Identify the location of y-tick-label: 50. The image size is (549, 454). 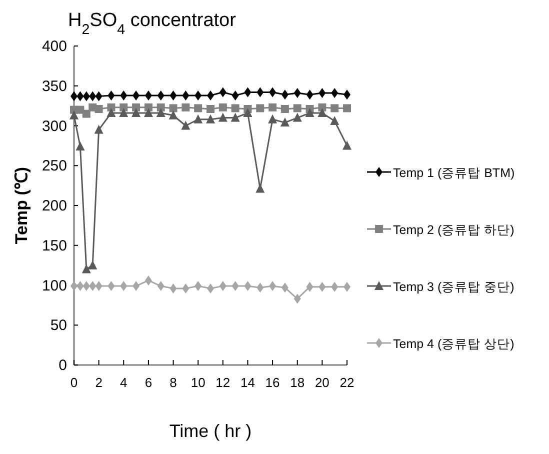
(58, 325).